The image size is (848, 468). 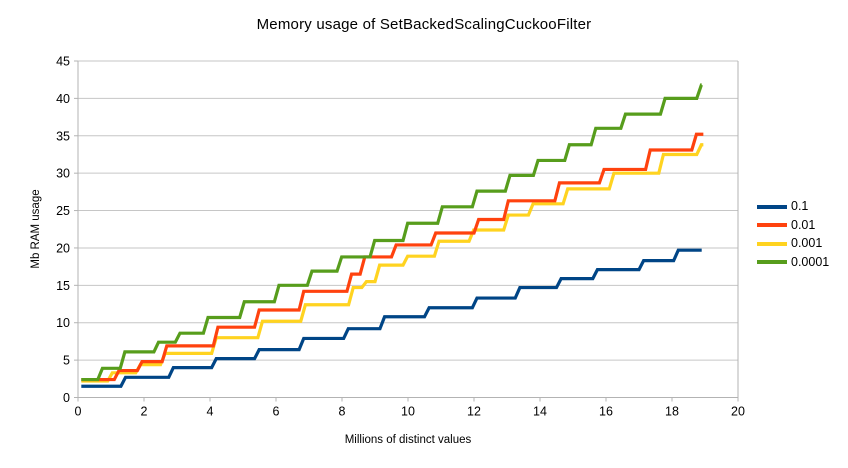 I want to click on y-tick-label: 35, so click(x=63, y=136).